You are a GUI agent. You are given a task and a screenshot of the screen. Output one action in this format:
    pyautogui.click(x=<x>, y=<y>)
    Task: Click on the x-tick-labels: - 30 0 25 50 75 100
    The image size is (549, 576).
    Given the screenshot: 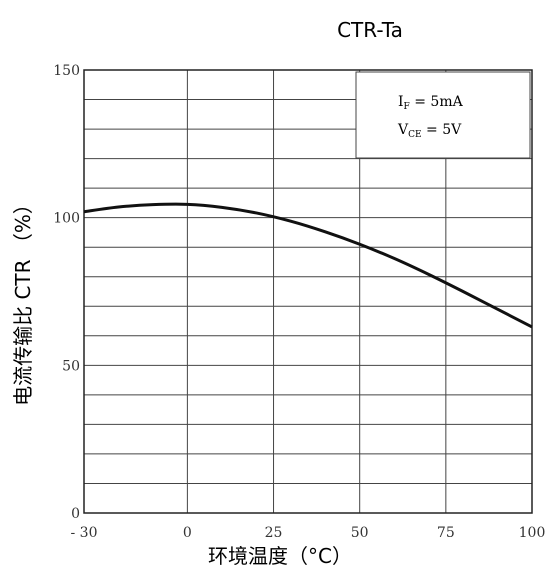 What is the action you would take?
    pyautogui.click(x=308, y=533)
    